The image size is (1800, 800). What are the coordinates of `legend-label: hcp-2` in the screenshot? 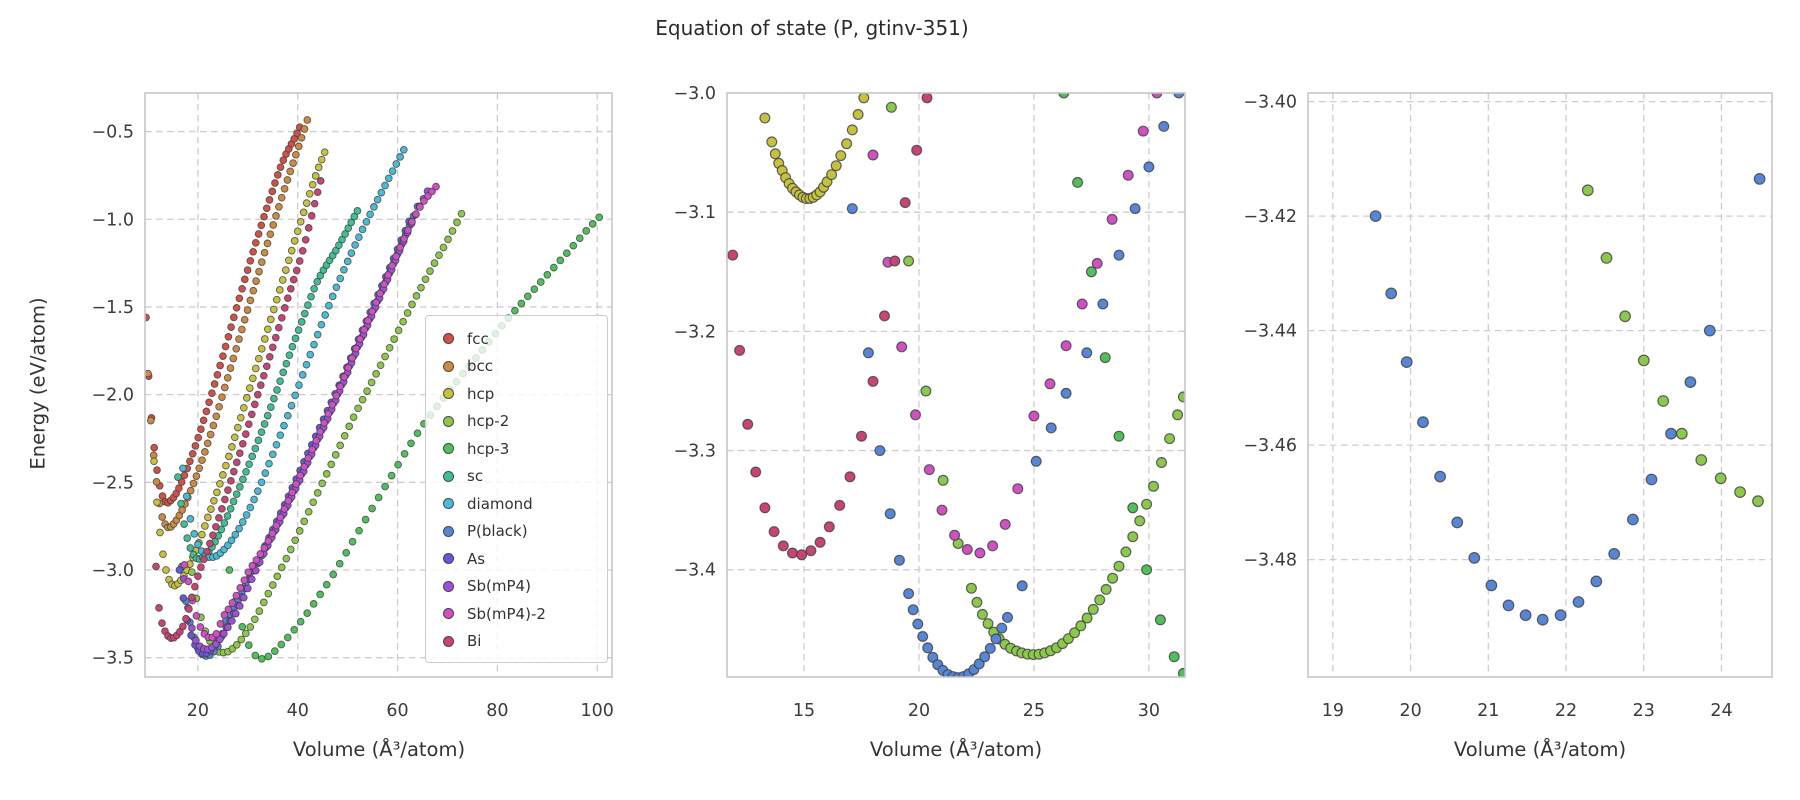 It's located at (488, 421).